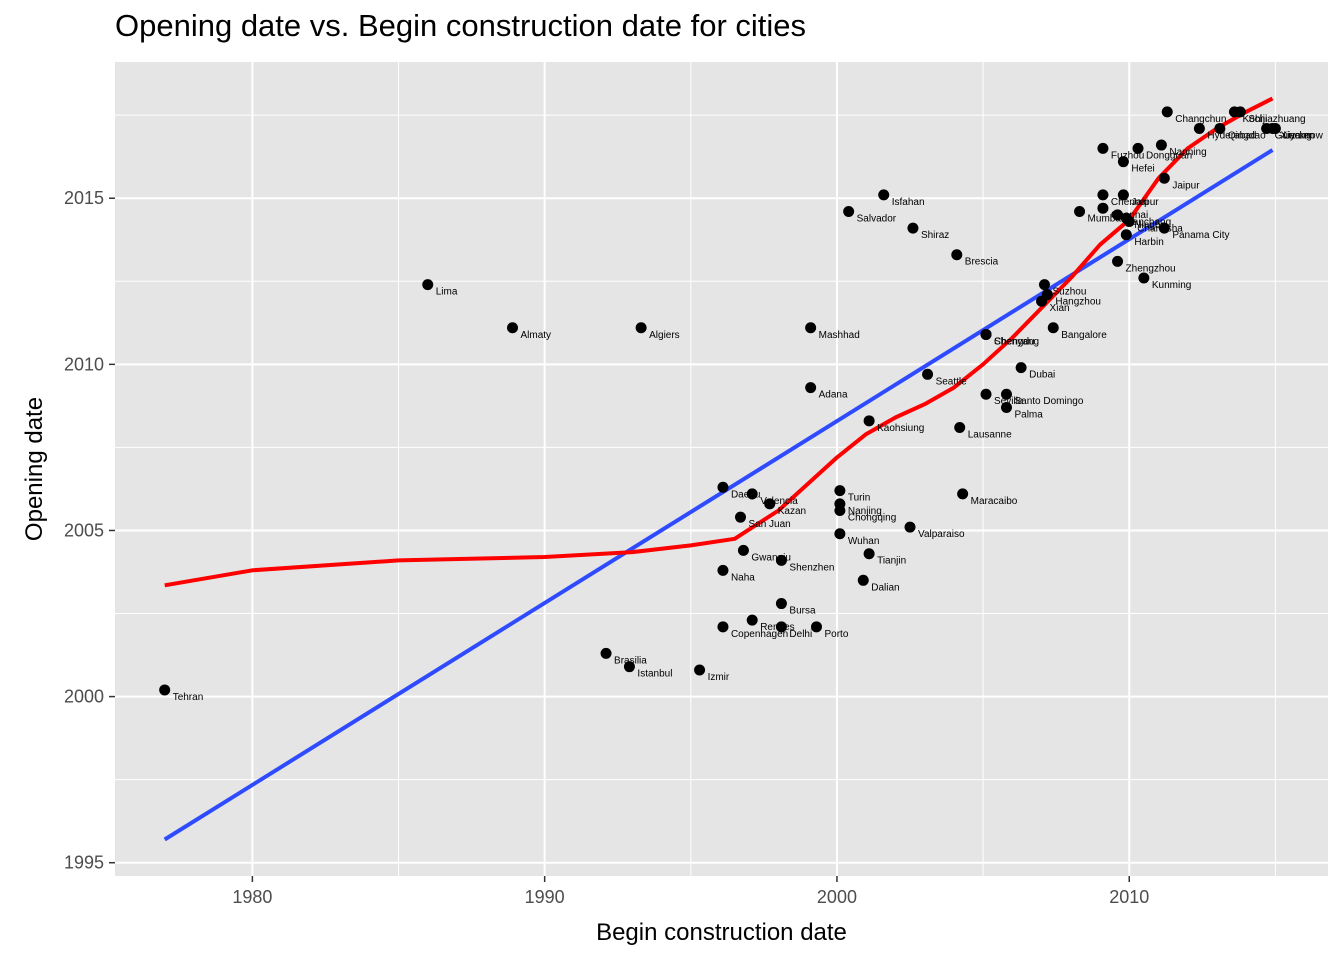  I want to click on point-label: Nanchang, so click(1149, 222).